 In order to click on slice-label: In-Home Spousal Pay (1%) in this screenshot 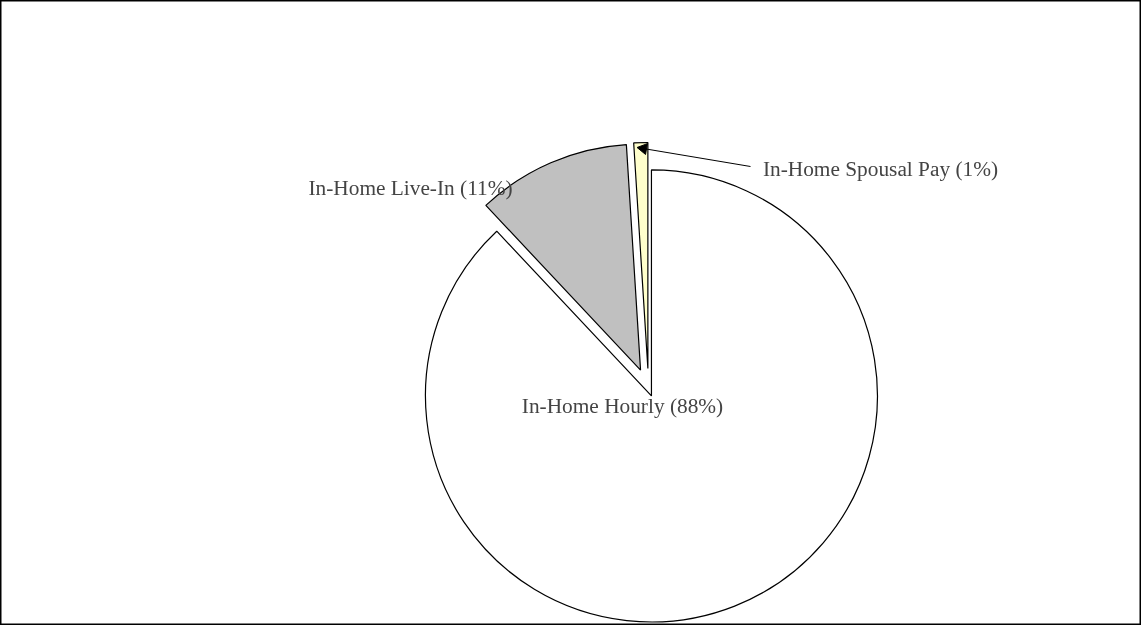, I will do `click(880, 168)`.